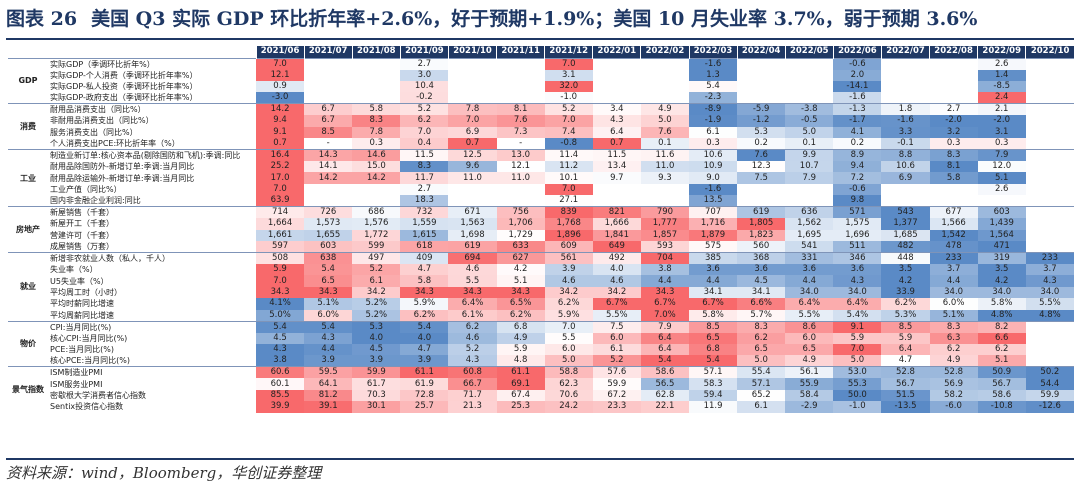  I want to click on table-cell: -13.5, so click(905, 407).